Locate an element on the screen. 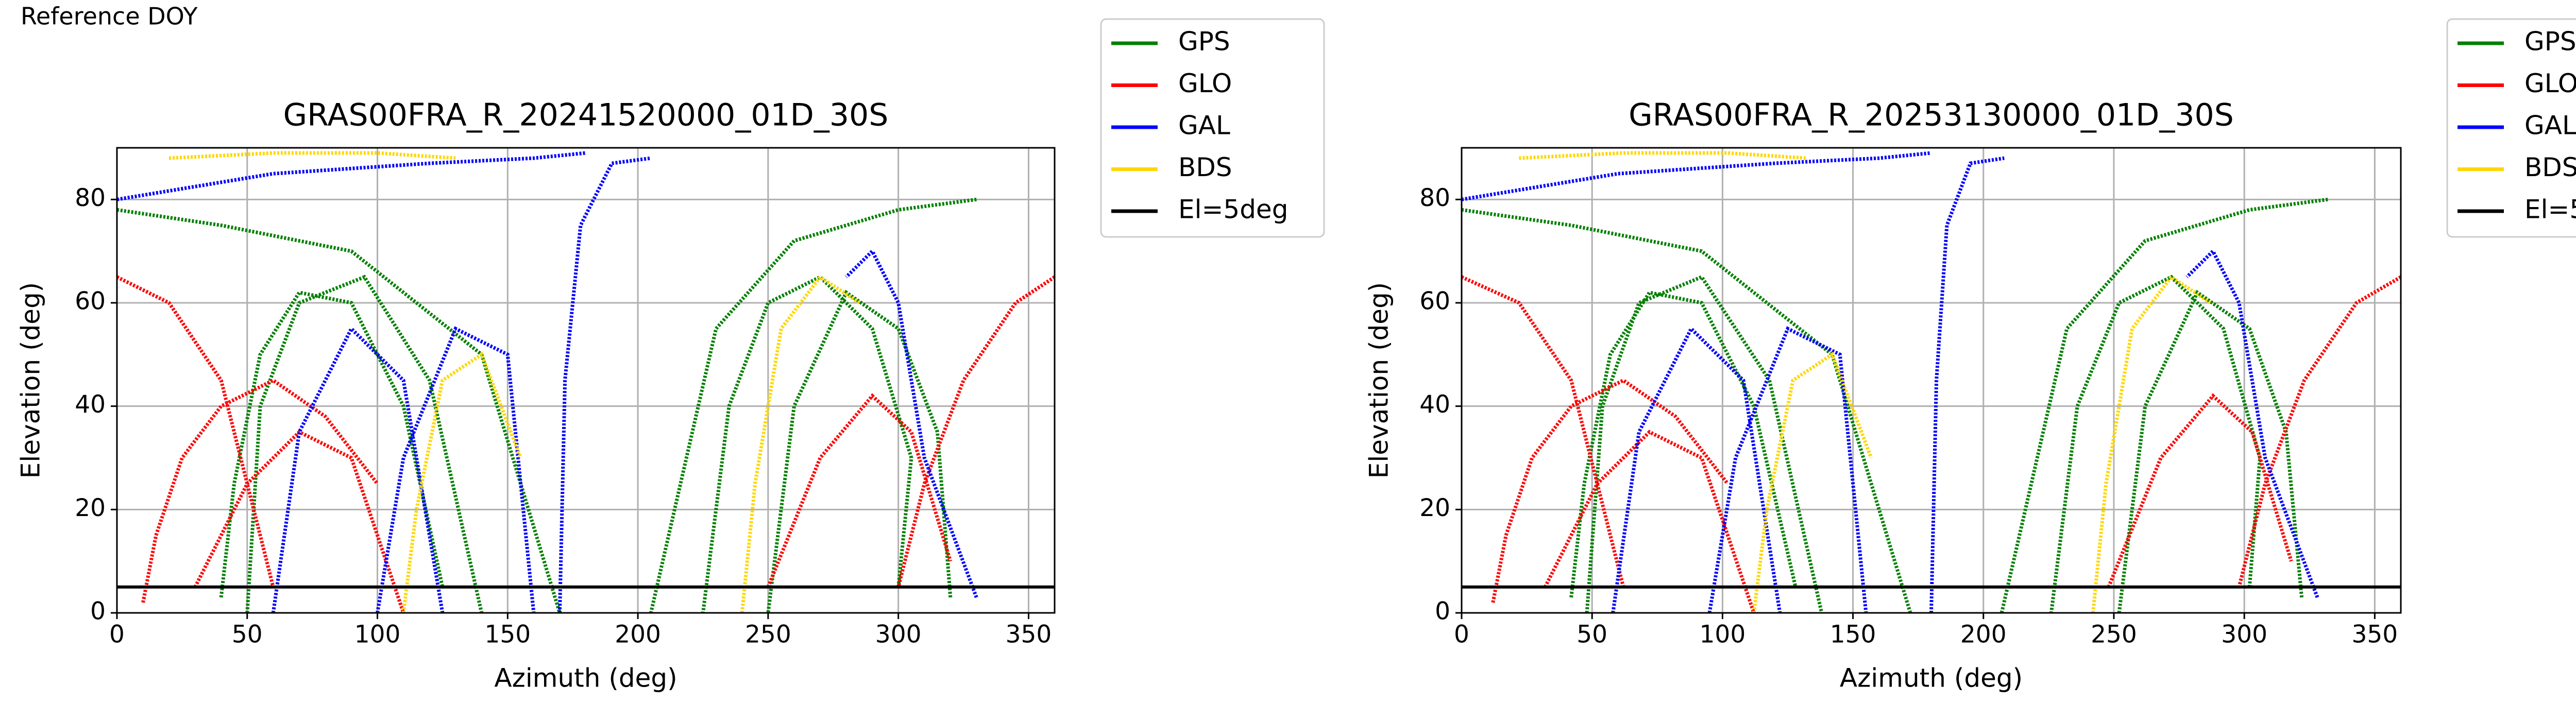 This screenshot has width=2576, height=720. figure-label: Reference DOY is located at coordinates (109, 16).